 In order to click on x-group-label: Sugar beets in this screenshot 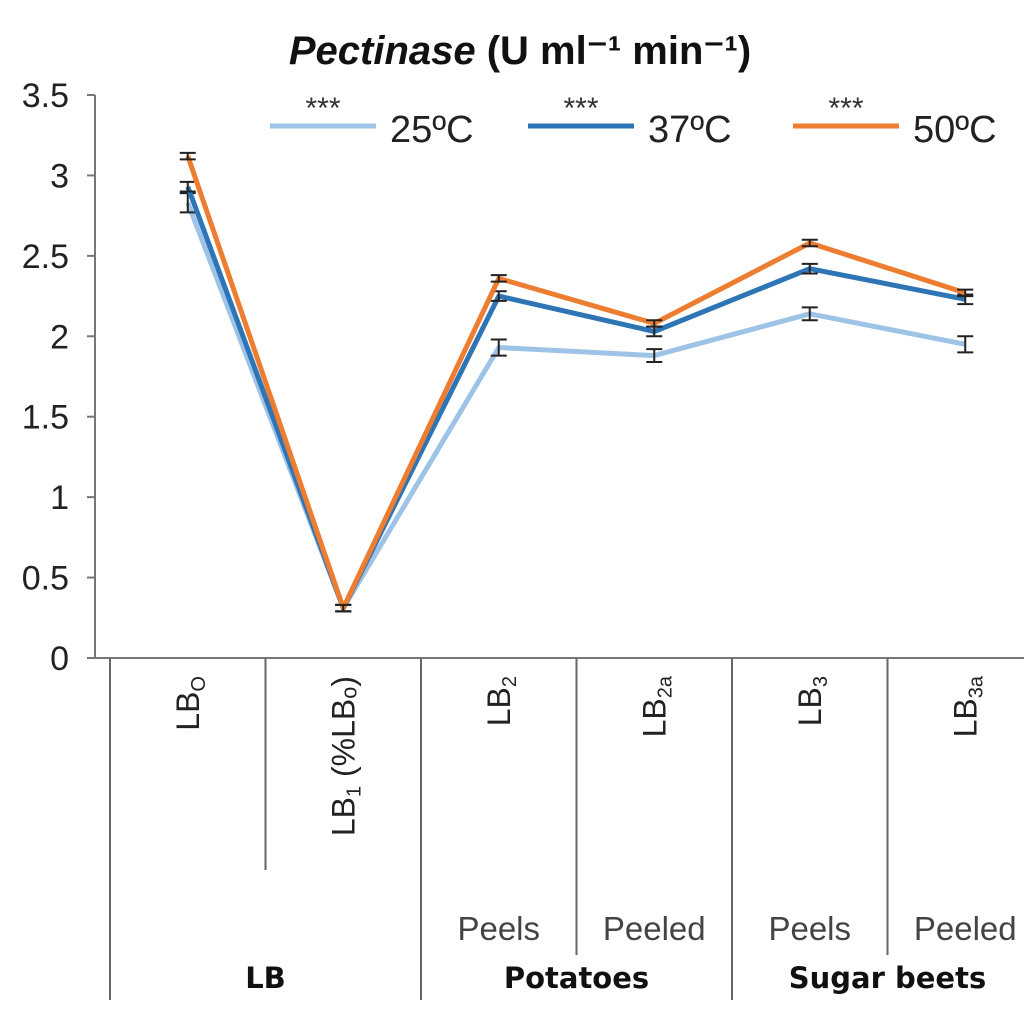, I will do `click(887, 978)`.